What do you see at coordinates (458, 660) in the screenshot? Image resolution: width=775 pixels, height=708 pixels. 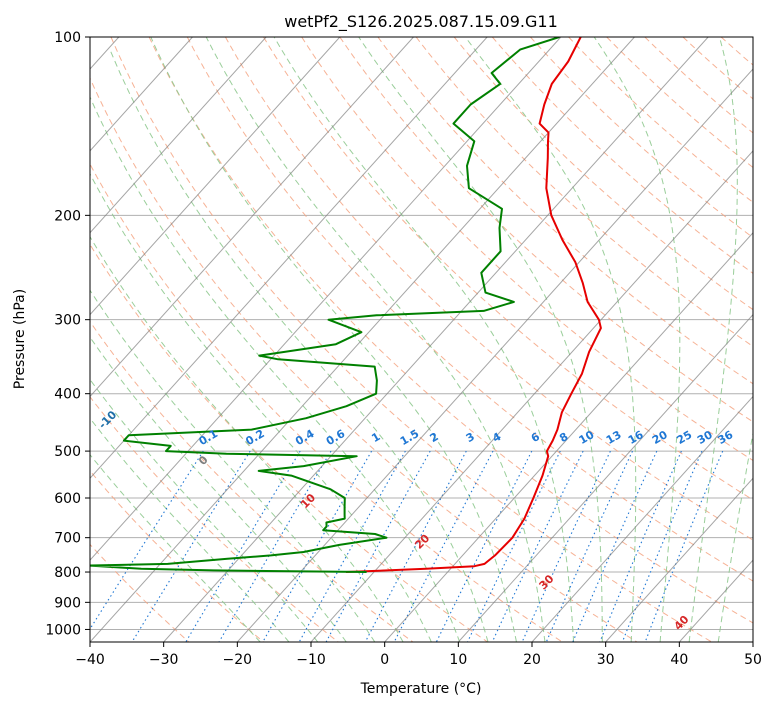 I see `x-tick-label: 10` at bounding box center [458, 660].